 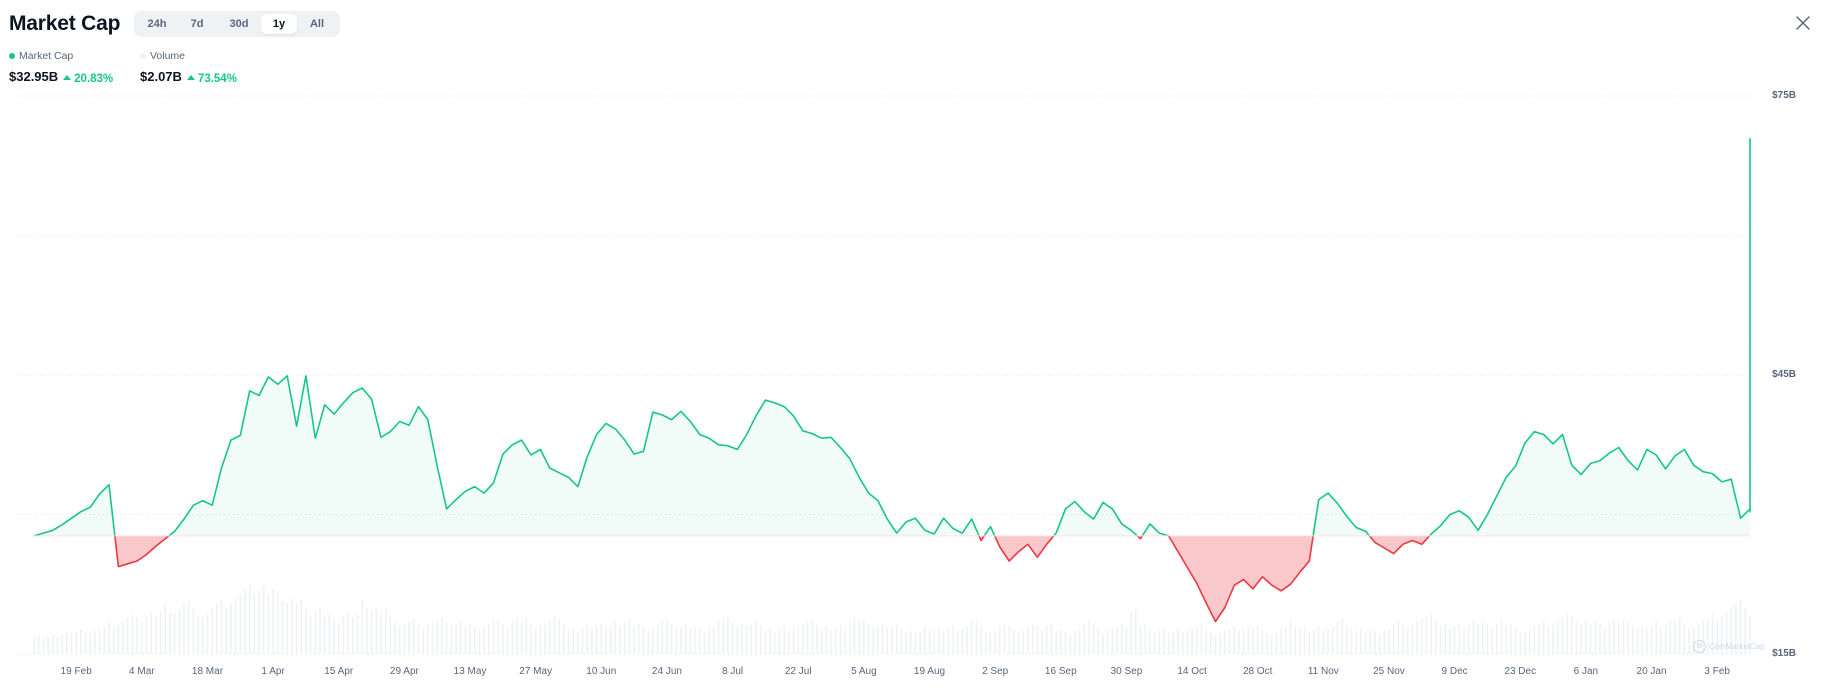 What do you see at coordinates (892, 619) in the screenshot?
I see `volume-bars` at bounding box center [892, 619].